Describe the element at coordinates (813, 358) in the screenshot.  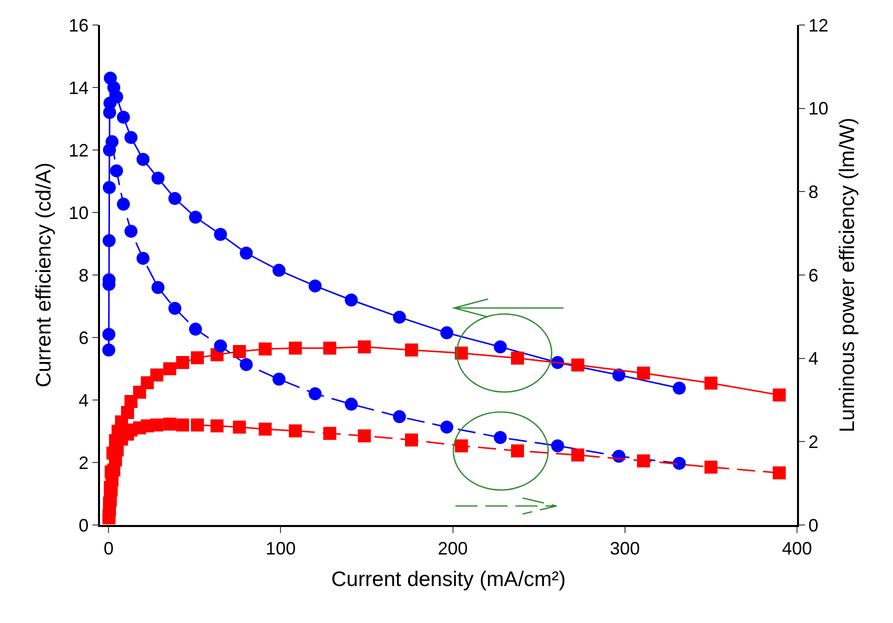
I see `y2-tick-label: 4` at that location.